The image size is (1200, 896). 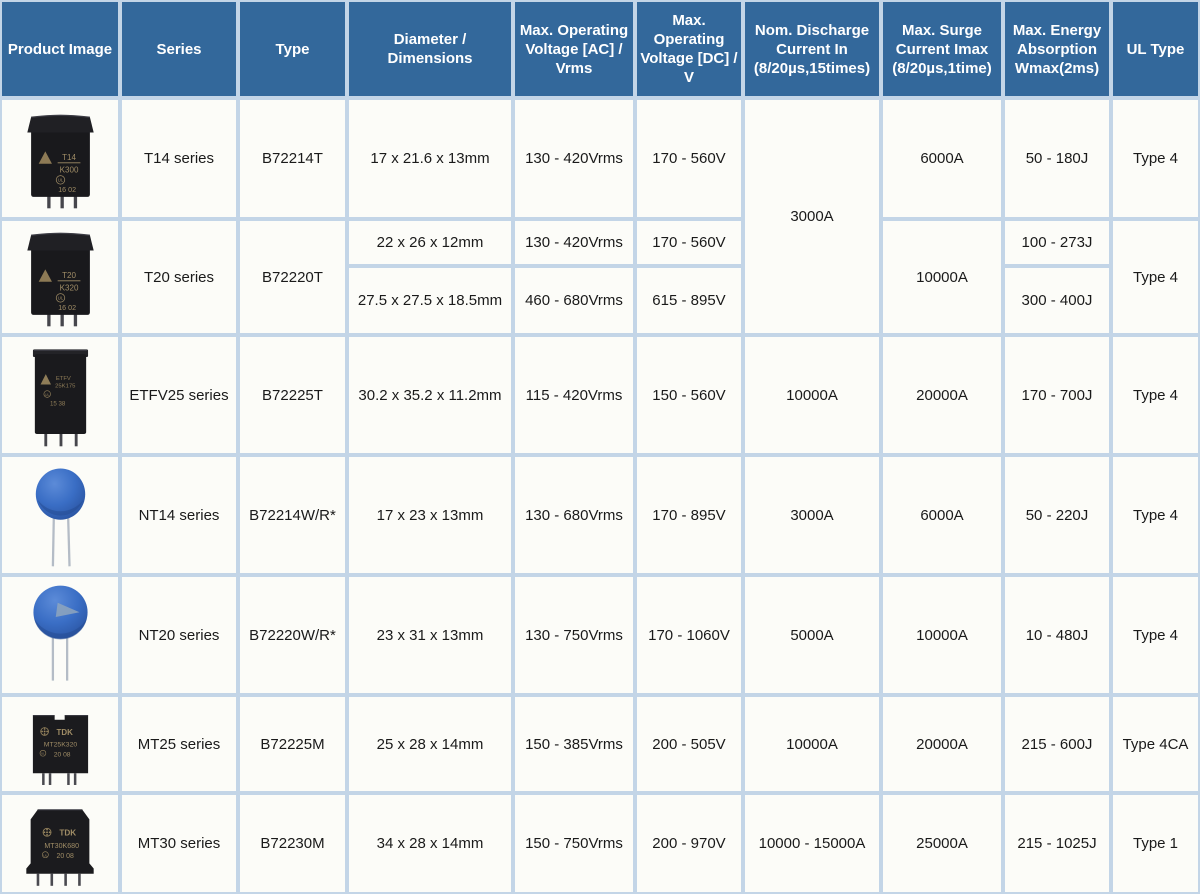 What do you see at coordinates (1155, 635) in the screenshot?
I see `cell-nt20-ul-type: Type 4` at bounding box center [1155, 635].